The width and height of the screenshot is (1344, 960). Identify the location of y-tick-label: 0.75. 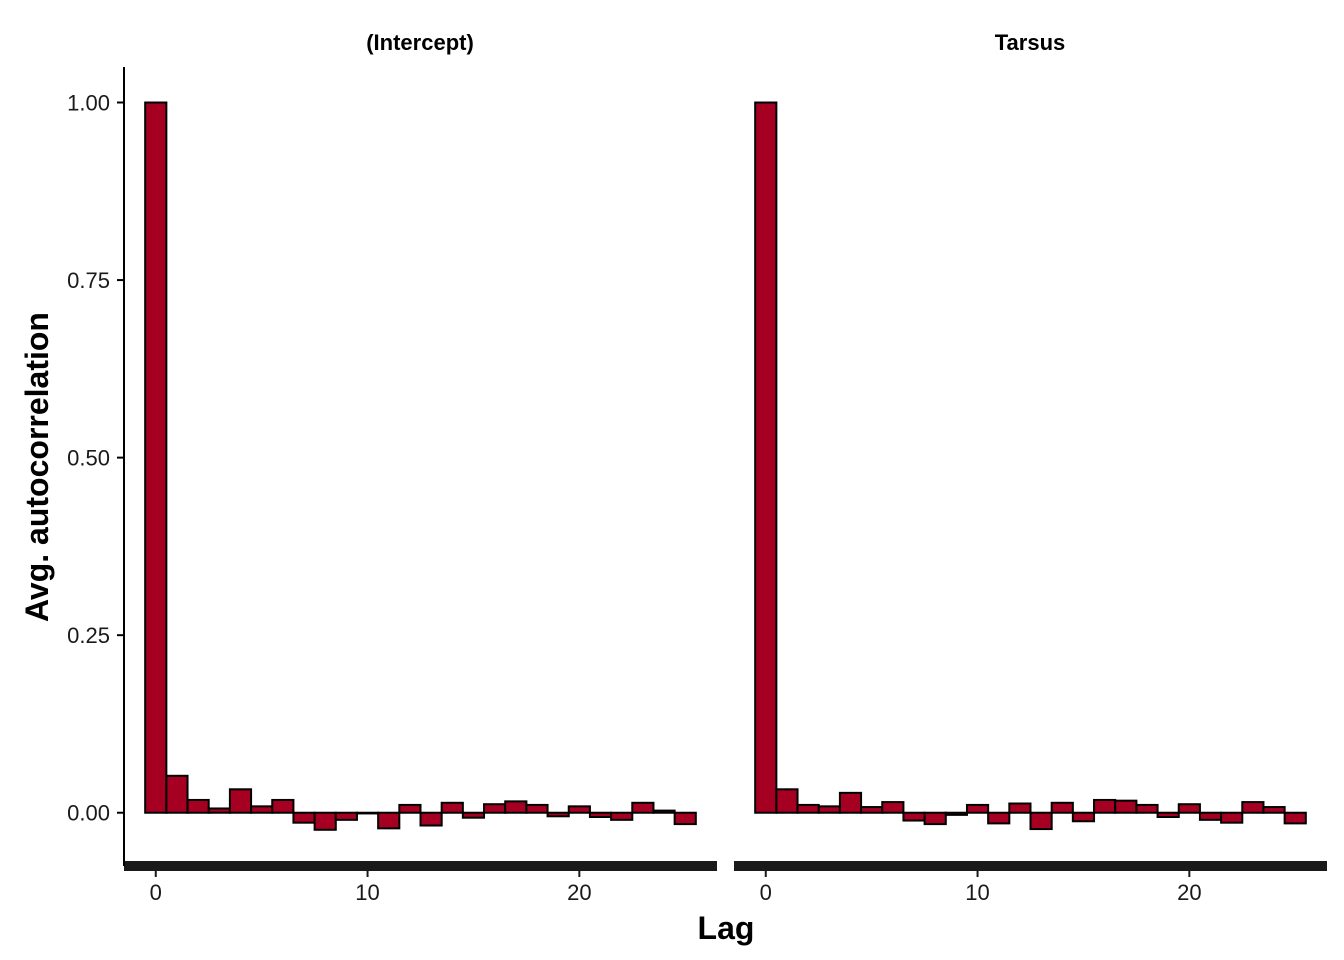
(88, 280).